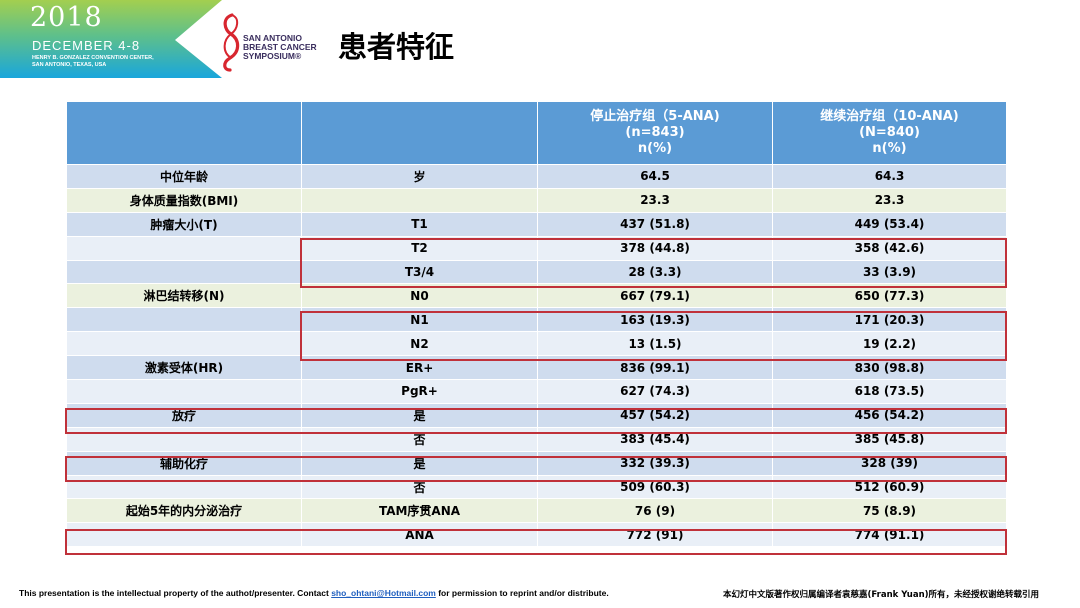 The width and height of the screenshot is (1080, 608). I want to click on table-cell: T3/4, so click(419, 272).